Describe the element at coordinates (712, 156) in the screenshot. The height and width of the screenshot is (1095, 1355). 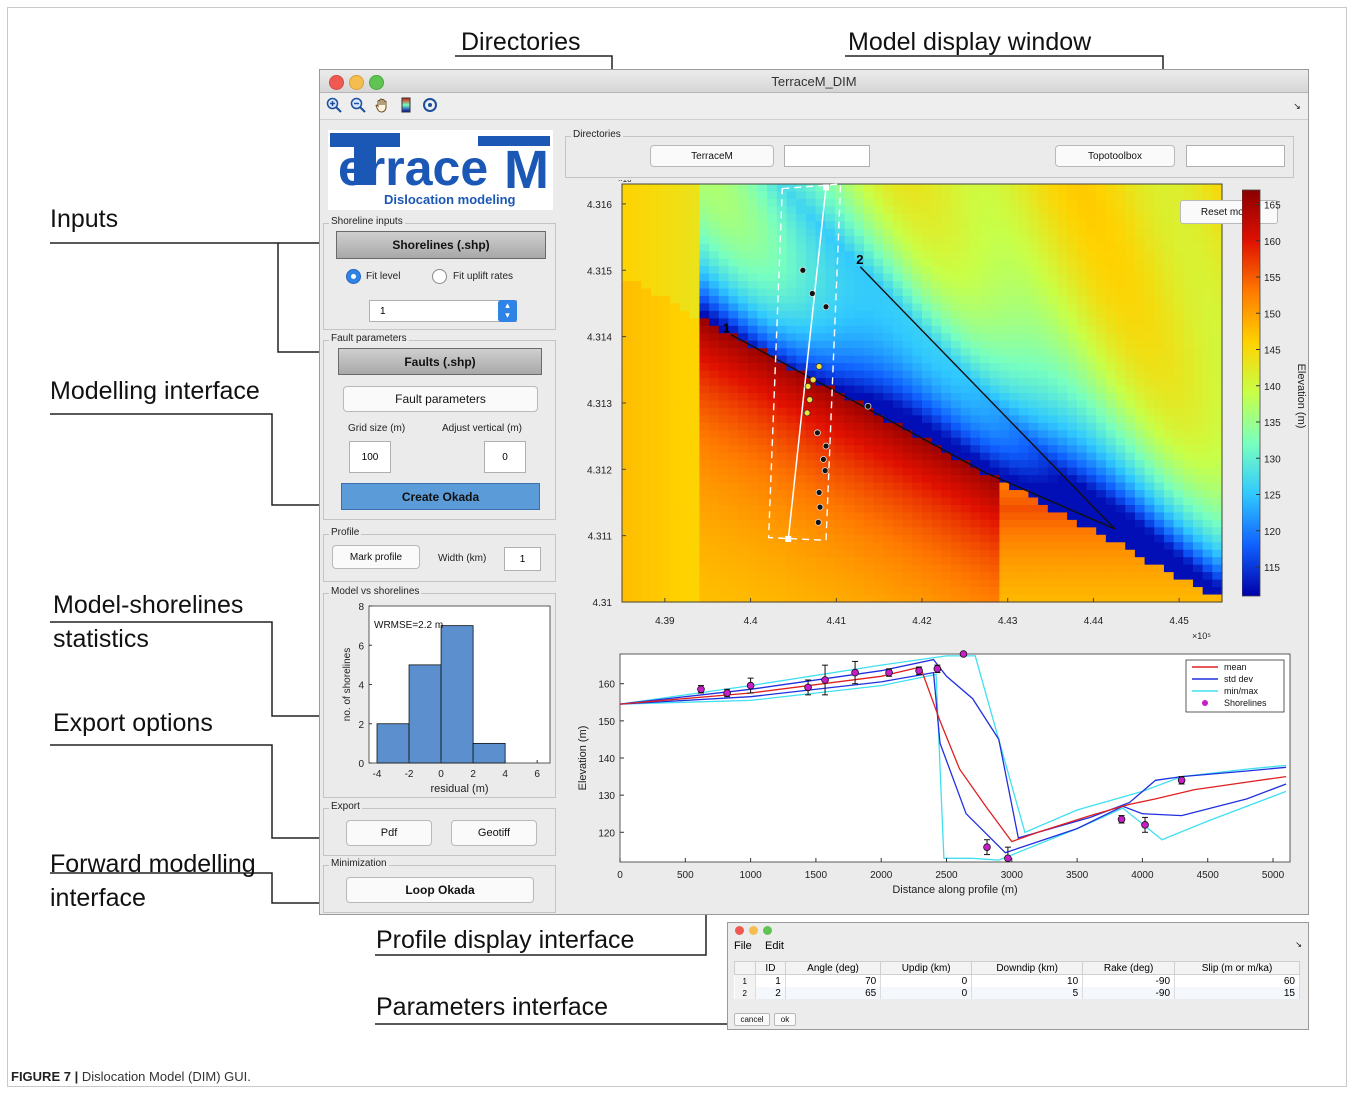
I see `terracem-directory-button: TerraceM` at that location.